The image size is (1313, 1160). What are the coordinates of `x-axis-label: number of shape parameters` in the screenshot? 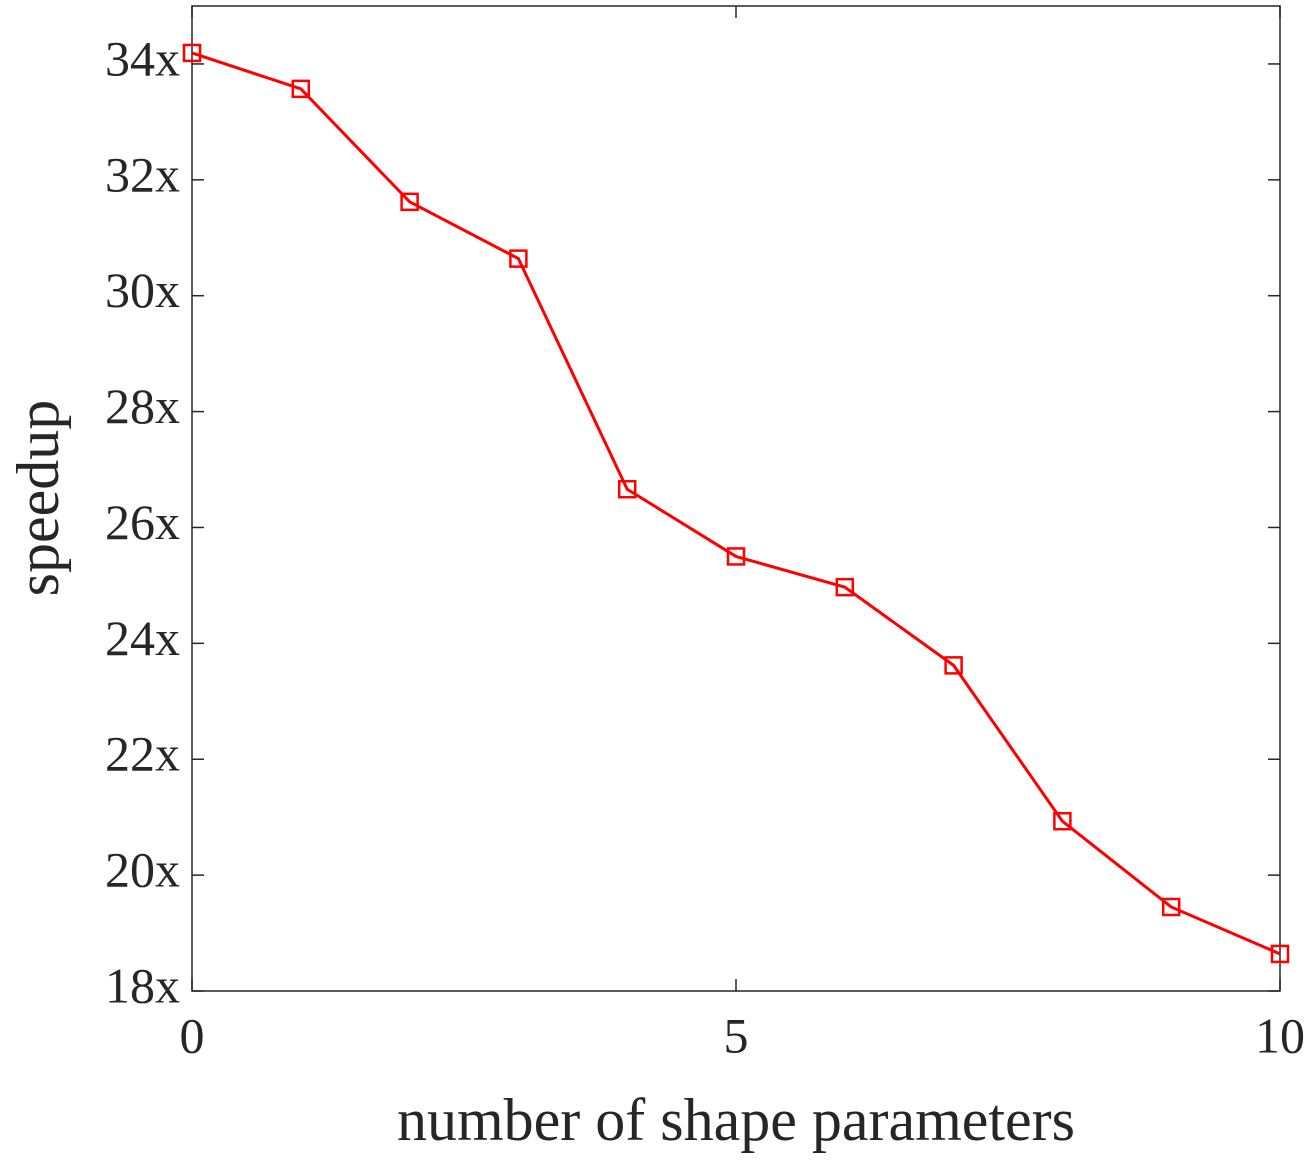 It's located at (736, 1120).